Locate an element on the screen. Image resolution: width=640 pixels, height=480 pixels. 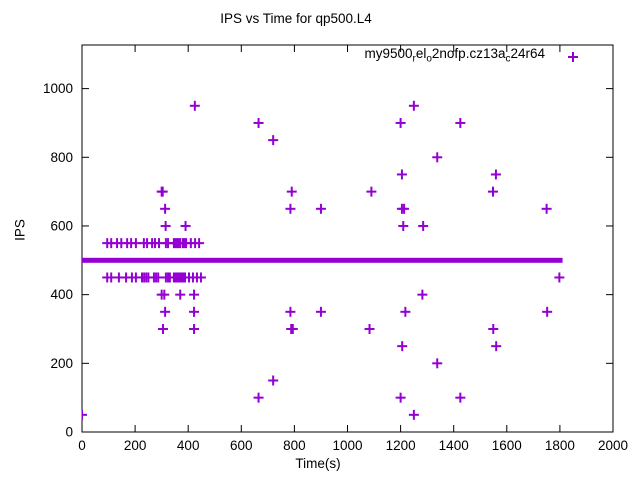
legend-subscript: c is located at coordinates (508, 59).